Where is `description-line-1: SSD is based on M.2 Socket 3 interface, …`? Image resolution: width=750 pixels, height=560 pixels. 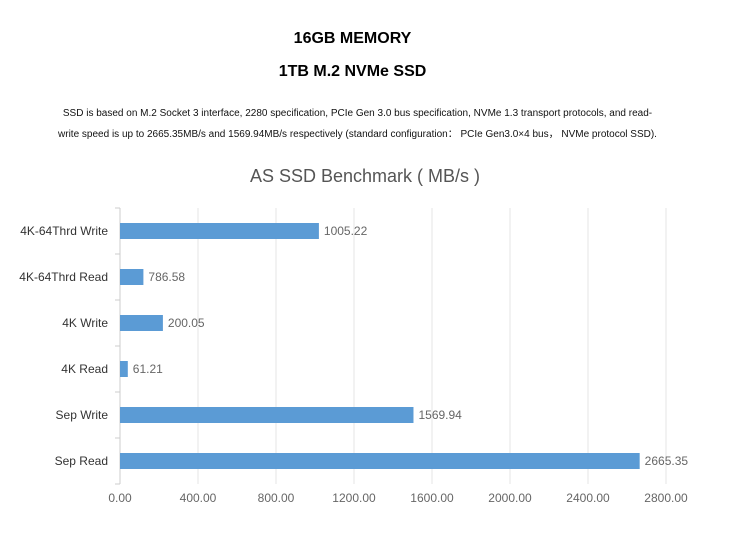
description-line-1: SSD is based on M.2 Socket 3 interface, … is located at coordinates (357, 113).